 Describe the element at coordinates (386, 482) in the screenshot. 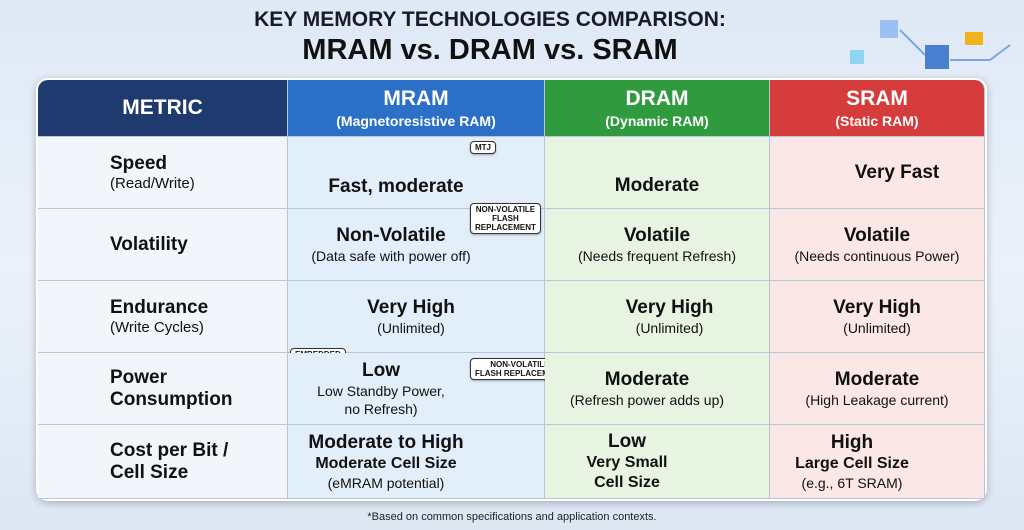

I see `cell-text: (eMRAM potential)` at that location.